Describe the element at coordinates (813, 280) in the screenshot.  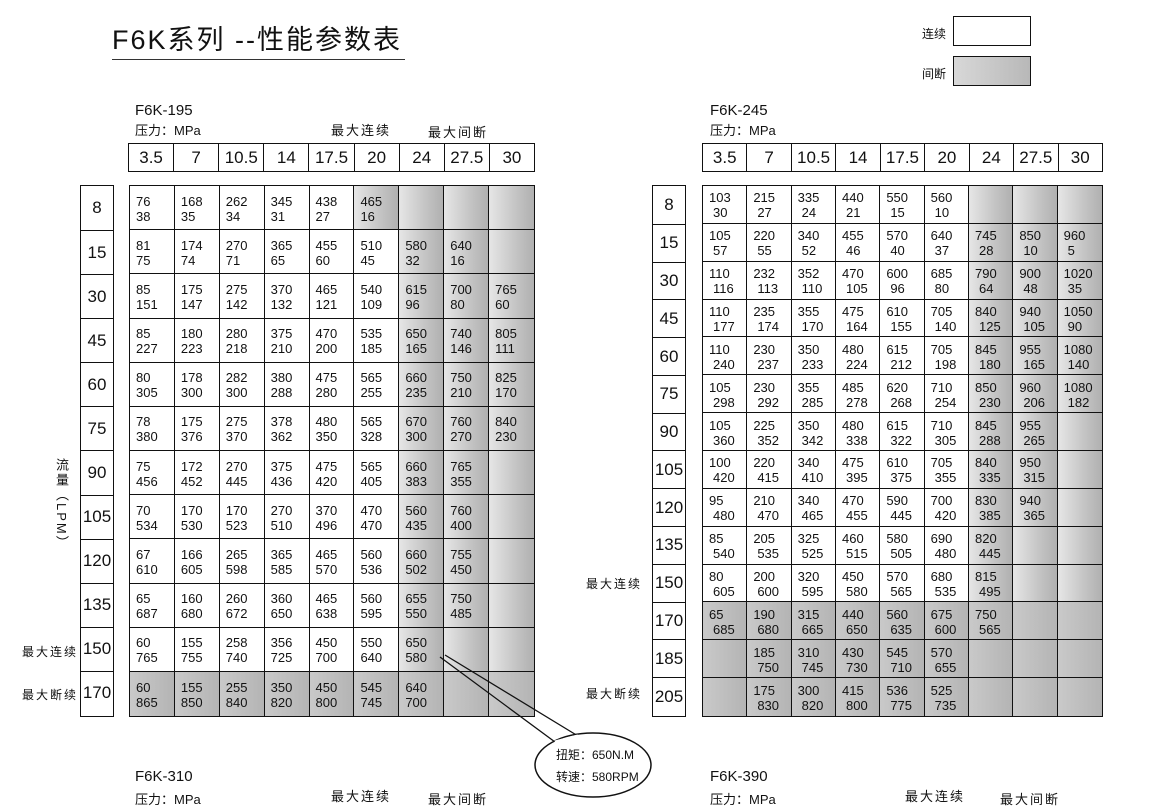
I see `table-cell: 352 110` at that location.